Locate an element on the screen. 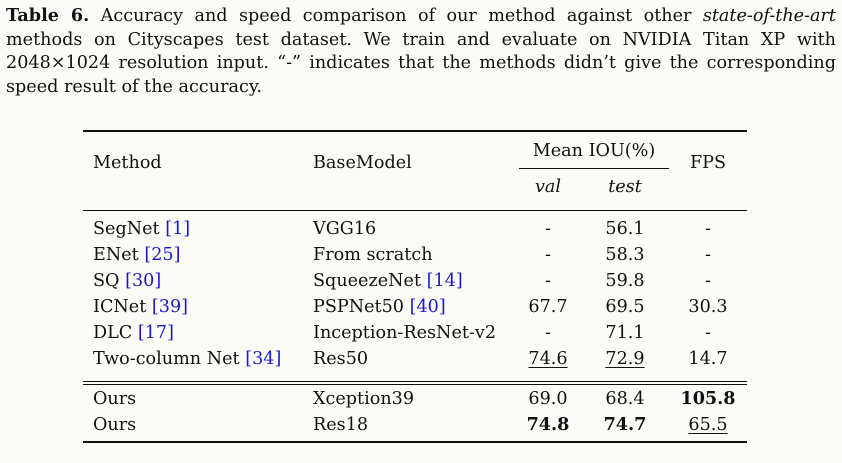 This screenshot has height=463, width=842. basemodel-cell: Res50 is located at coordinates (341, 359).